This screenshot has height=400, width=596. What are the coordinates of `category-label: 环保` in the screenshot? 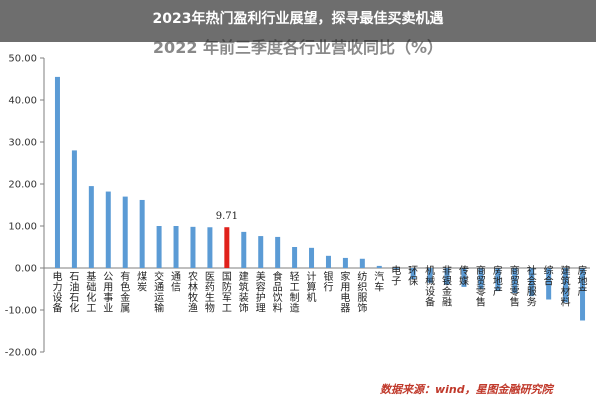 It's located at (413, 277).